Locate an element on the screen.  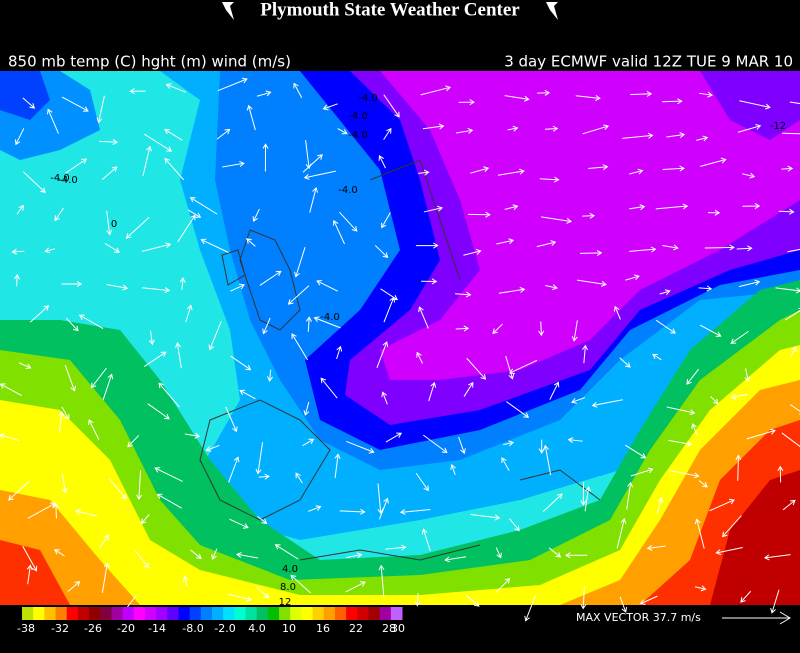
right-caption: 3 day ECMWF valid 12Z TUE 9 MAR 10 is located at coordinates (648, 62).